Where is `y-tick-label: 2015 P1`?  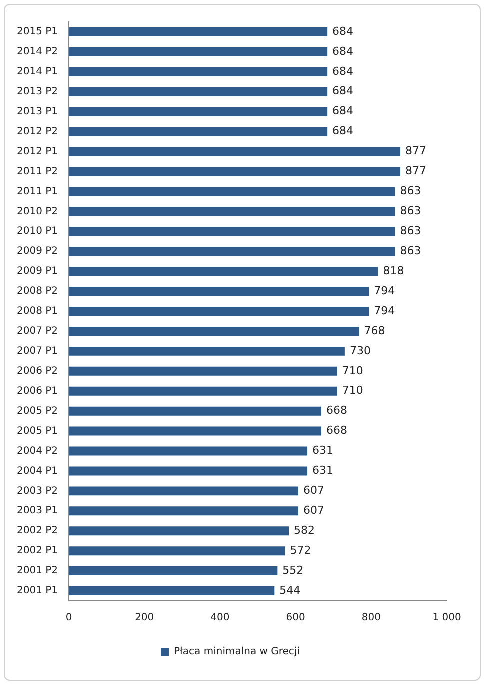
y-tick-label: 2015 P1 is located at coordinates (37, 32).